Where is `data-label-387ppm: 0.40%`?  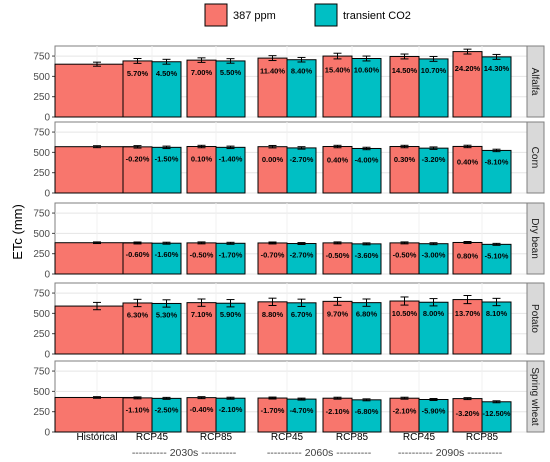
data-label-387ppm: 0.40% is located at coordinates (468, 161).